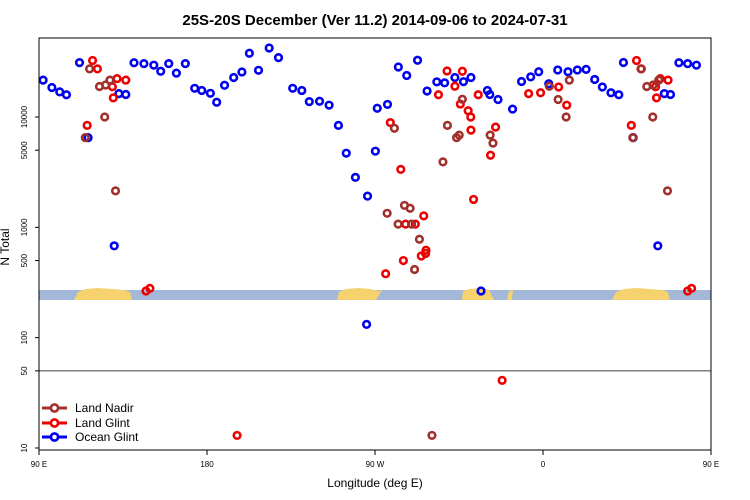 The image size is (750, 500). What do you see at coordinates (375, 294) in the screenshot?
I see `map-strip` at bounding box center [375, 294].